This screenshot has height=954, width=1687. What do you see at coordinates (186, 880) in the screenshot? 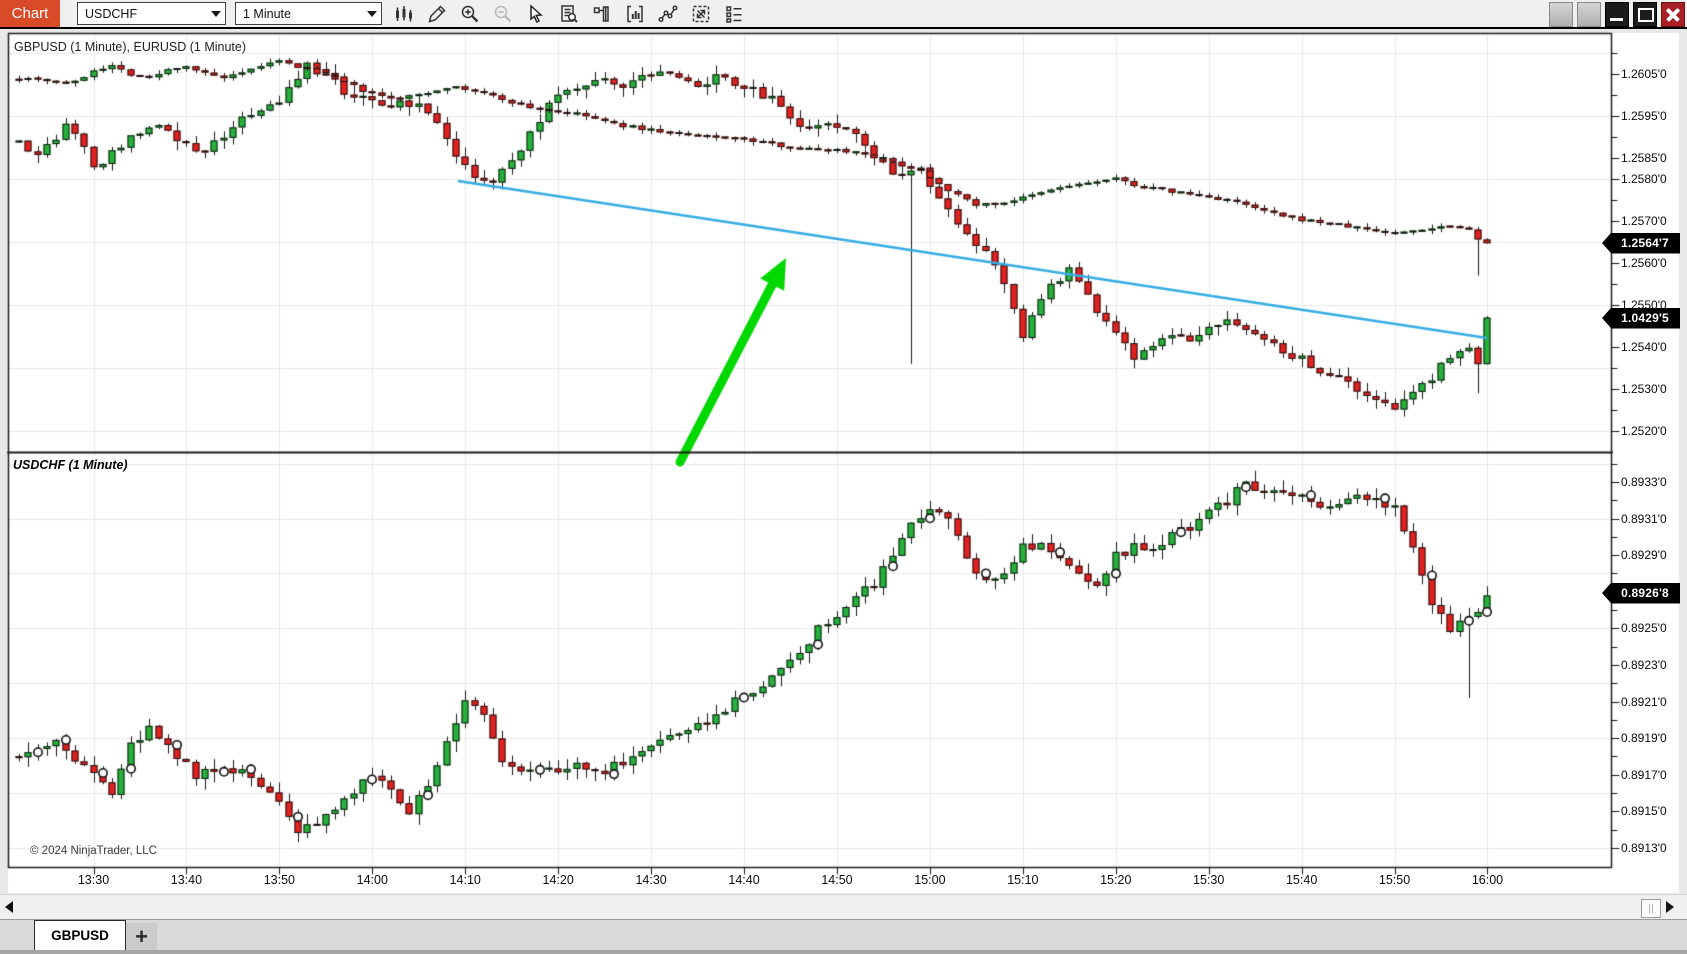
I see `time-axis-label: 13:40` at bounding box center [186, 880].